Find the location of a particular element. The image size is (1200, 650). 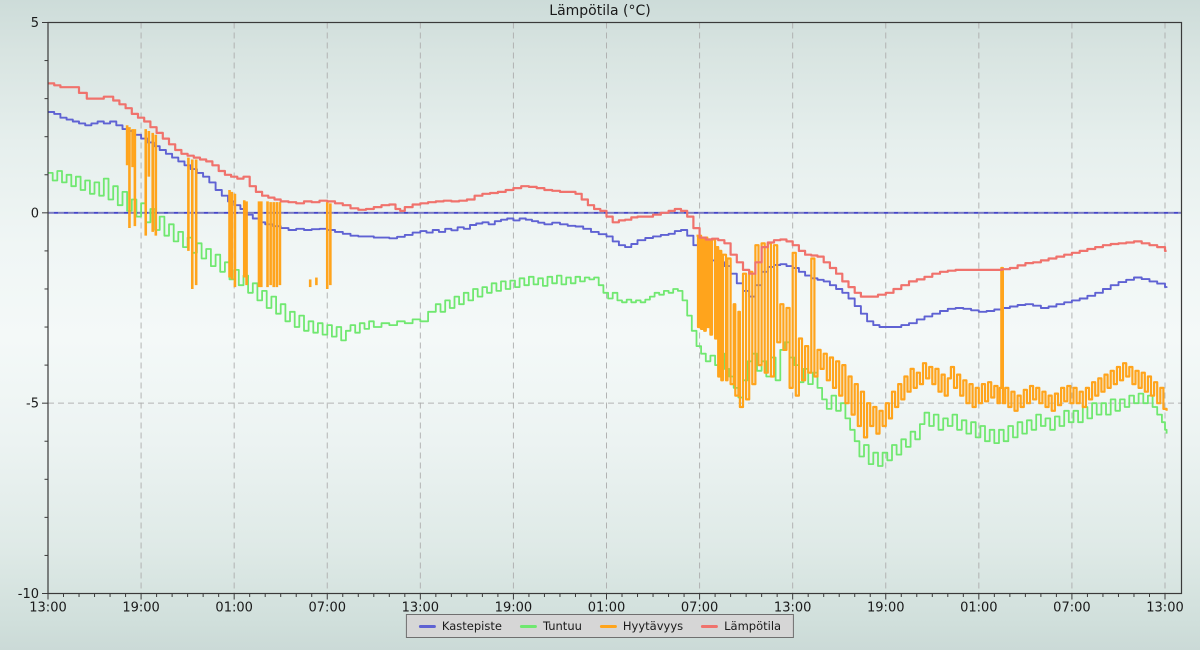

legend-label-lampotila: Lämpötila is located at coordinates (753, 626).